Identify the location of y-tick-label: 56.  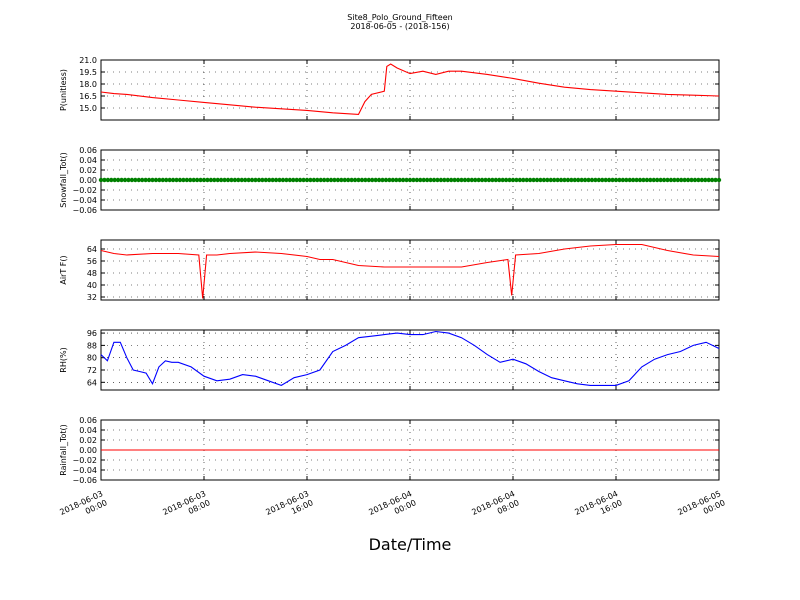
(92, 261).